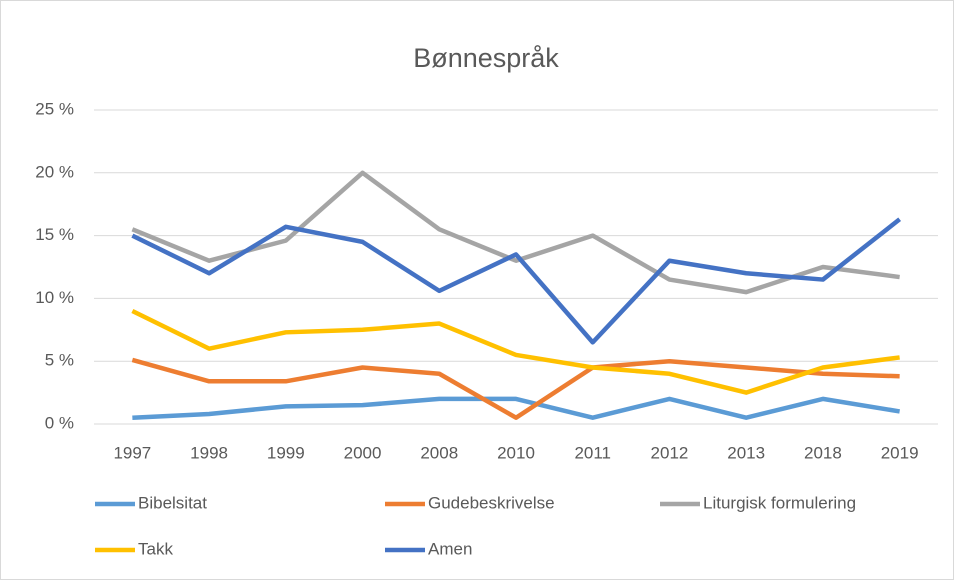  What do you see at coordinates (286, 452) in the screenshot?
I see `x-tick-label: 1999` at bounding box center [286, 452].